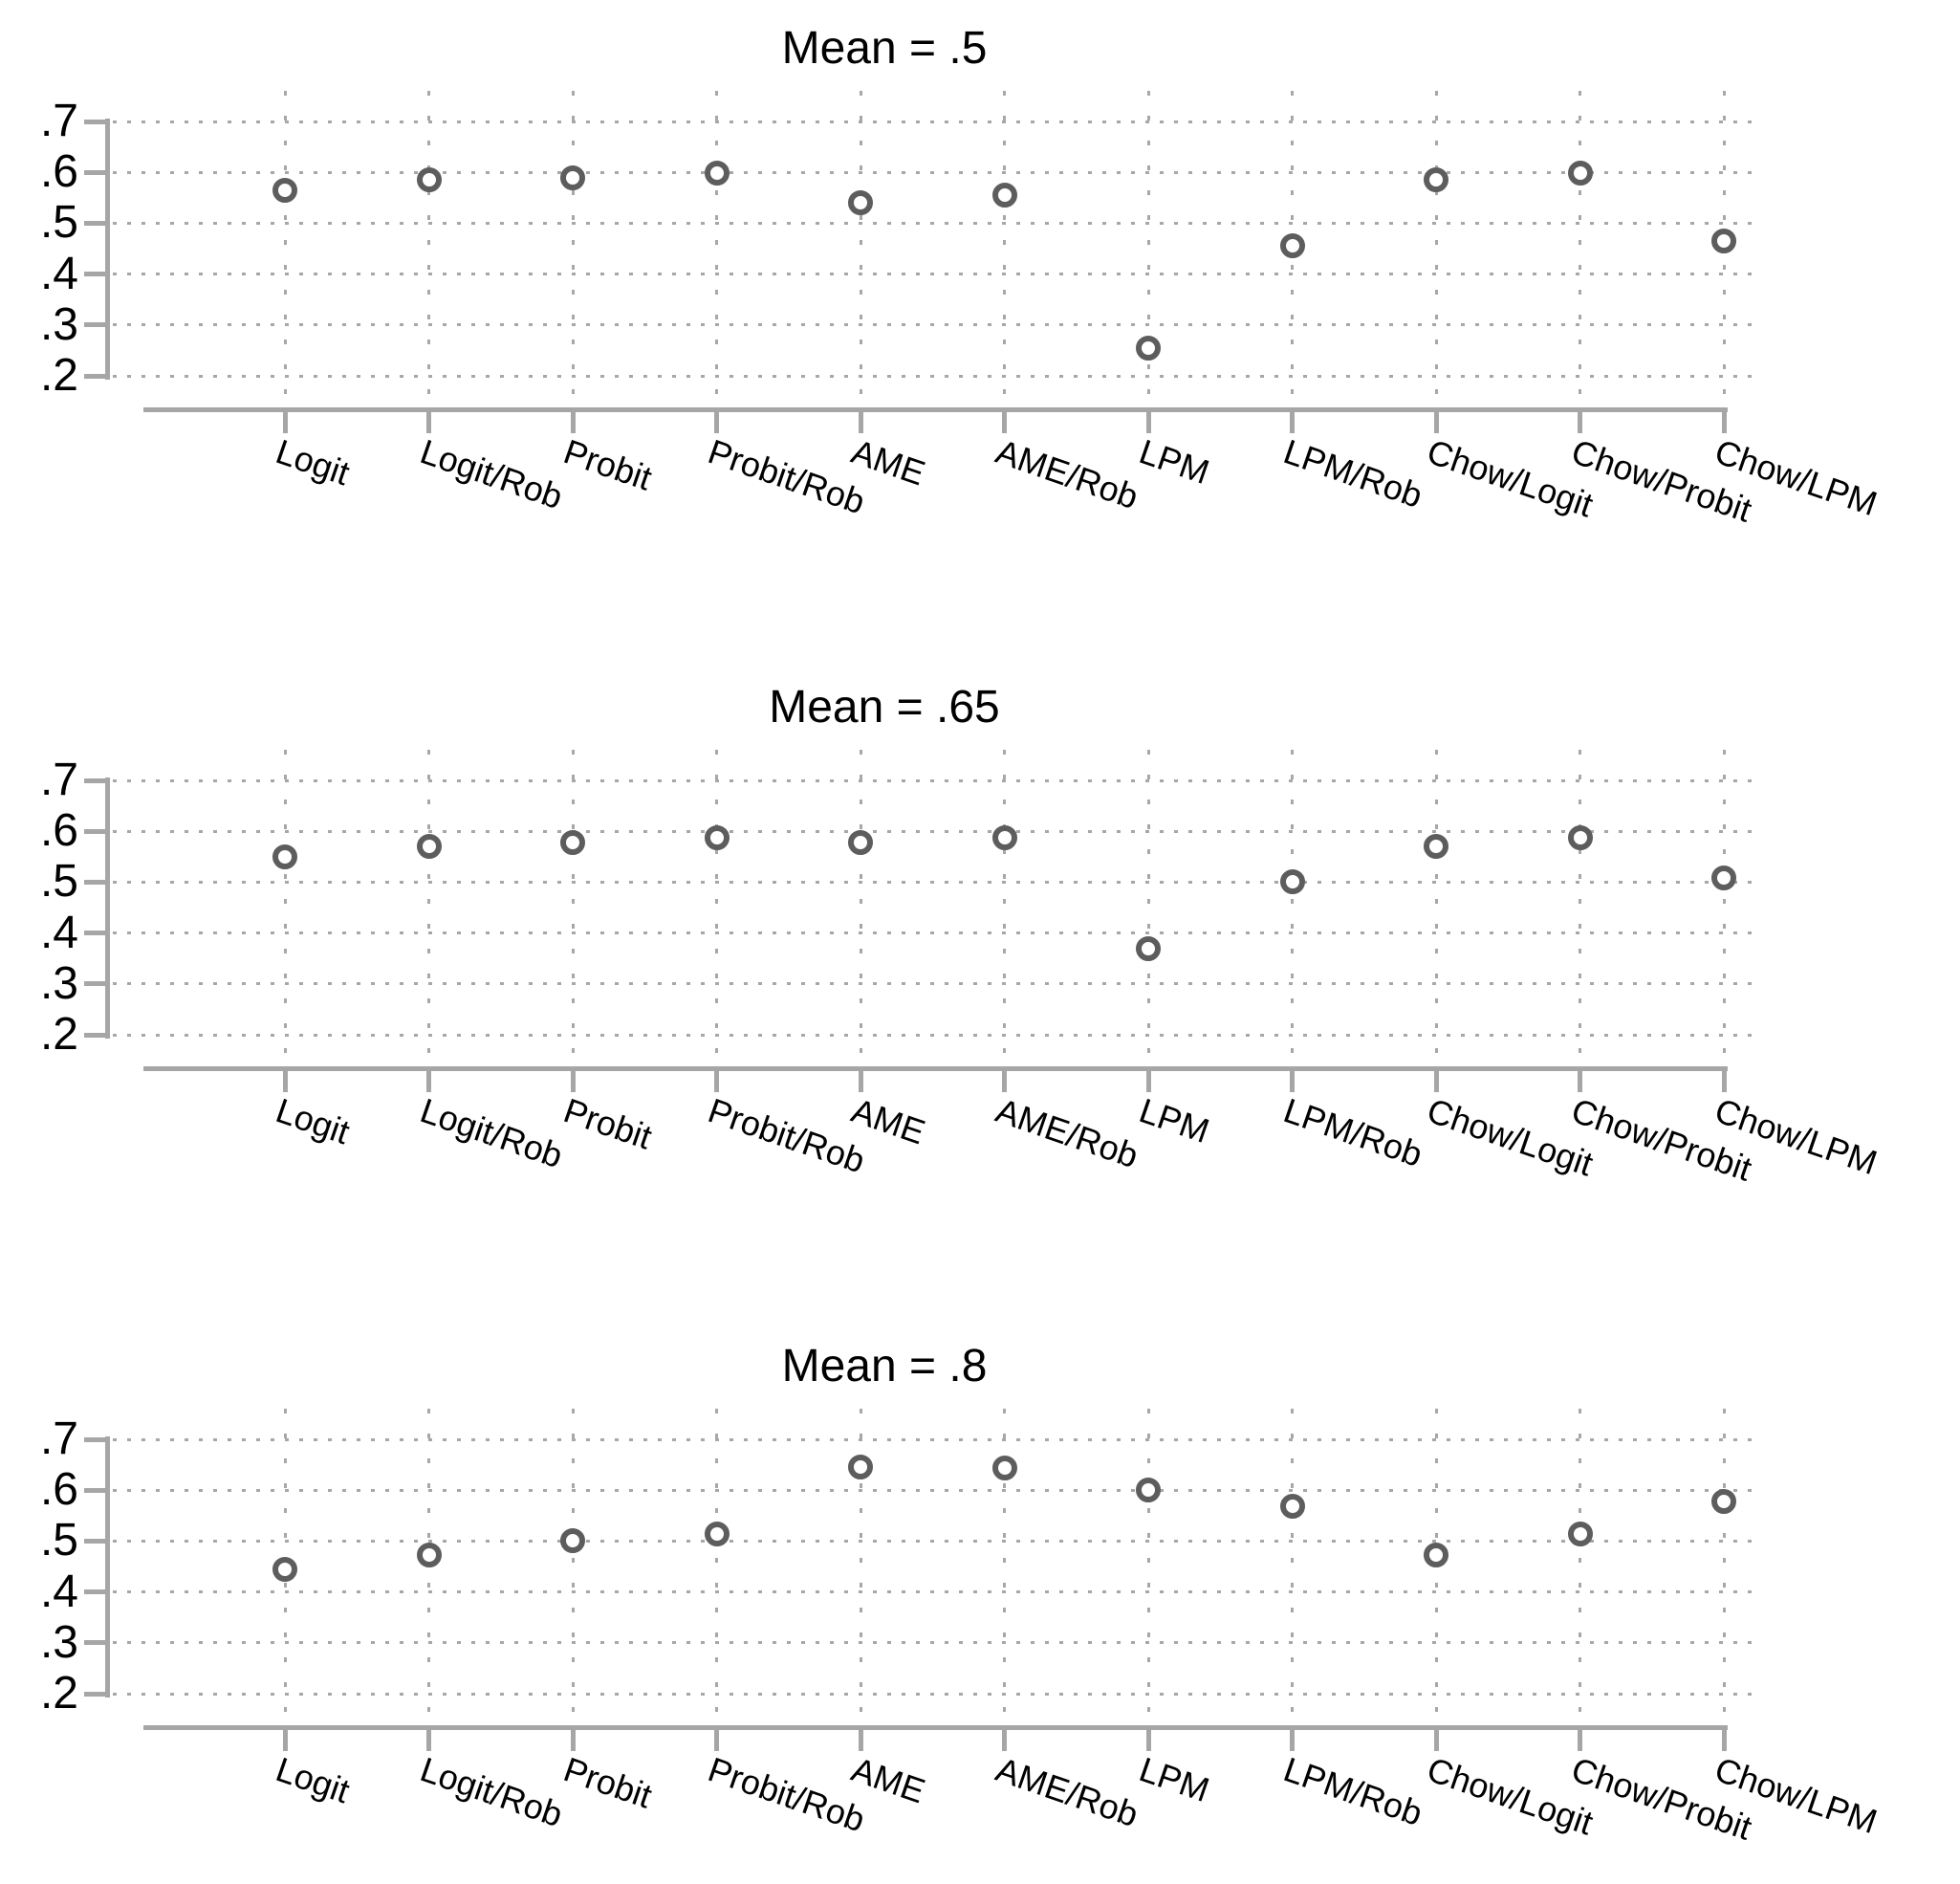 Image resolution: width=1960 pixels, height=1884 pixels. What do you see at coordinates (313, 462) in the screenshot?
I see `x-tick-label: Logit` at bounding box center [313, 462].